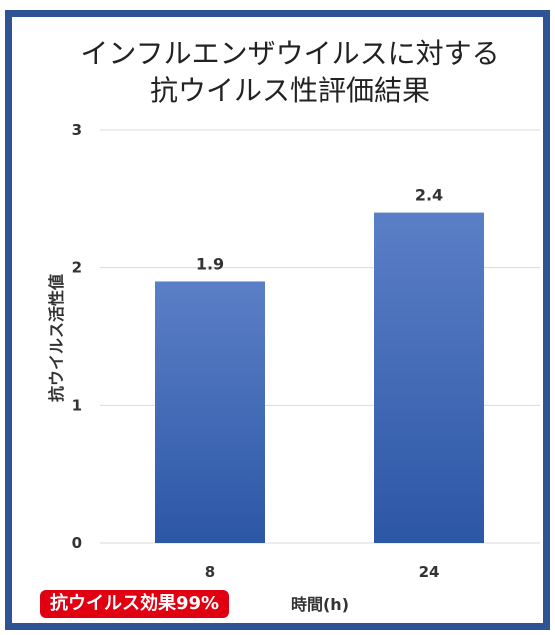 The width and height of the screenshot is (555, 635). Describe the element at coordinates (77, 543) in the screenshot. I see `y-tick-label: 0` at that location.